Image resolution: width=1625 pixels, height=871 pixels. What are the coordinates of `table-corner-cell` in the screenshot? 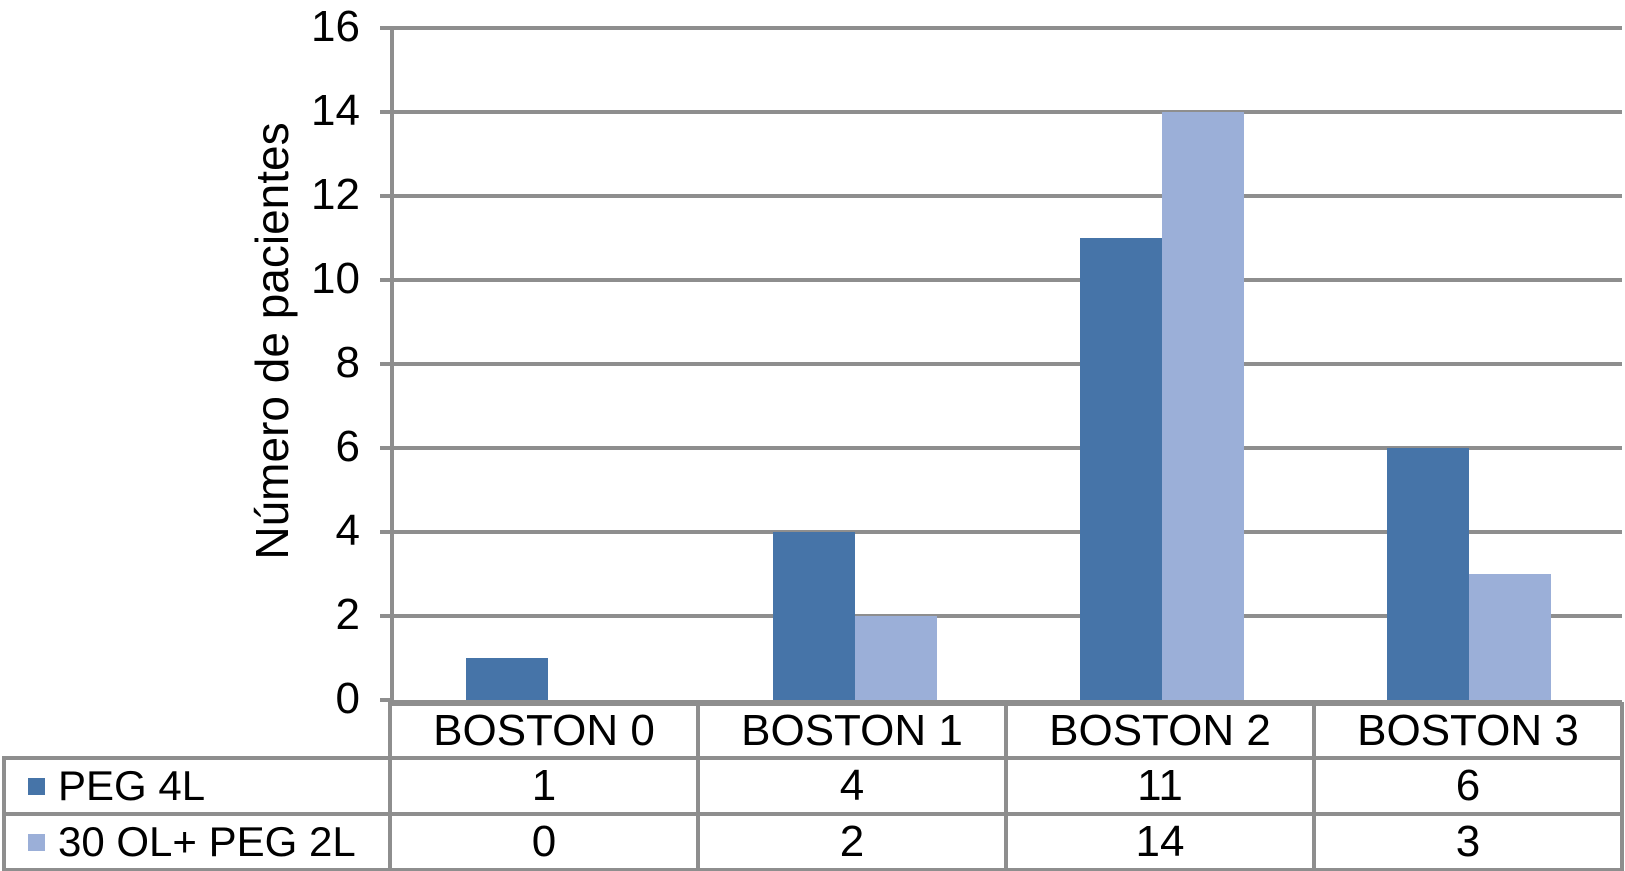 It's located at (198, 732).